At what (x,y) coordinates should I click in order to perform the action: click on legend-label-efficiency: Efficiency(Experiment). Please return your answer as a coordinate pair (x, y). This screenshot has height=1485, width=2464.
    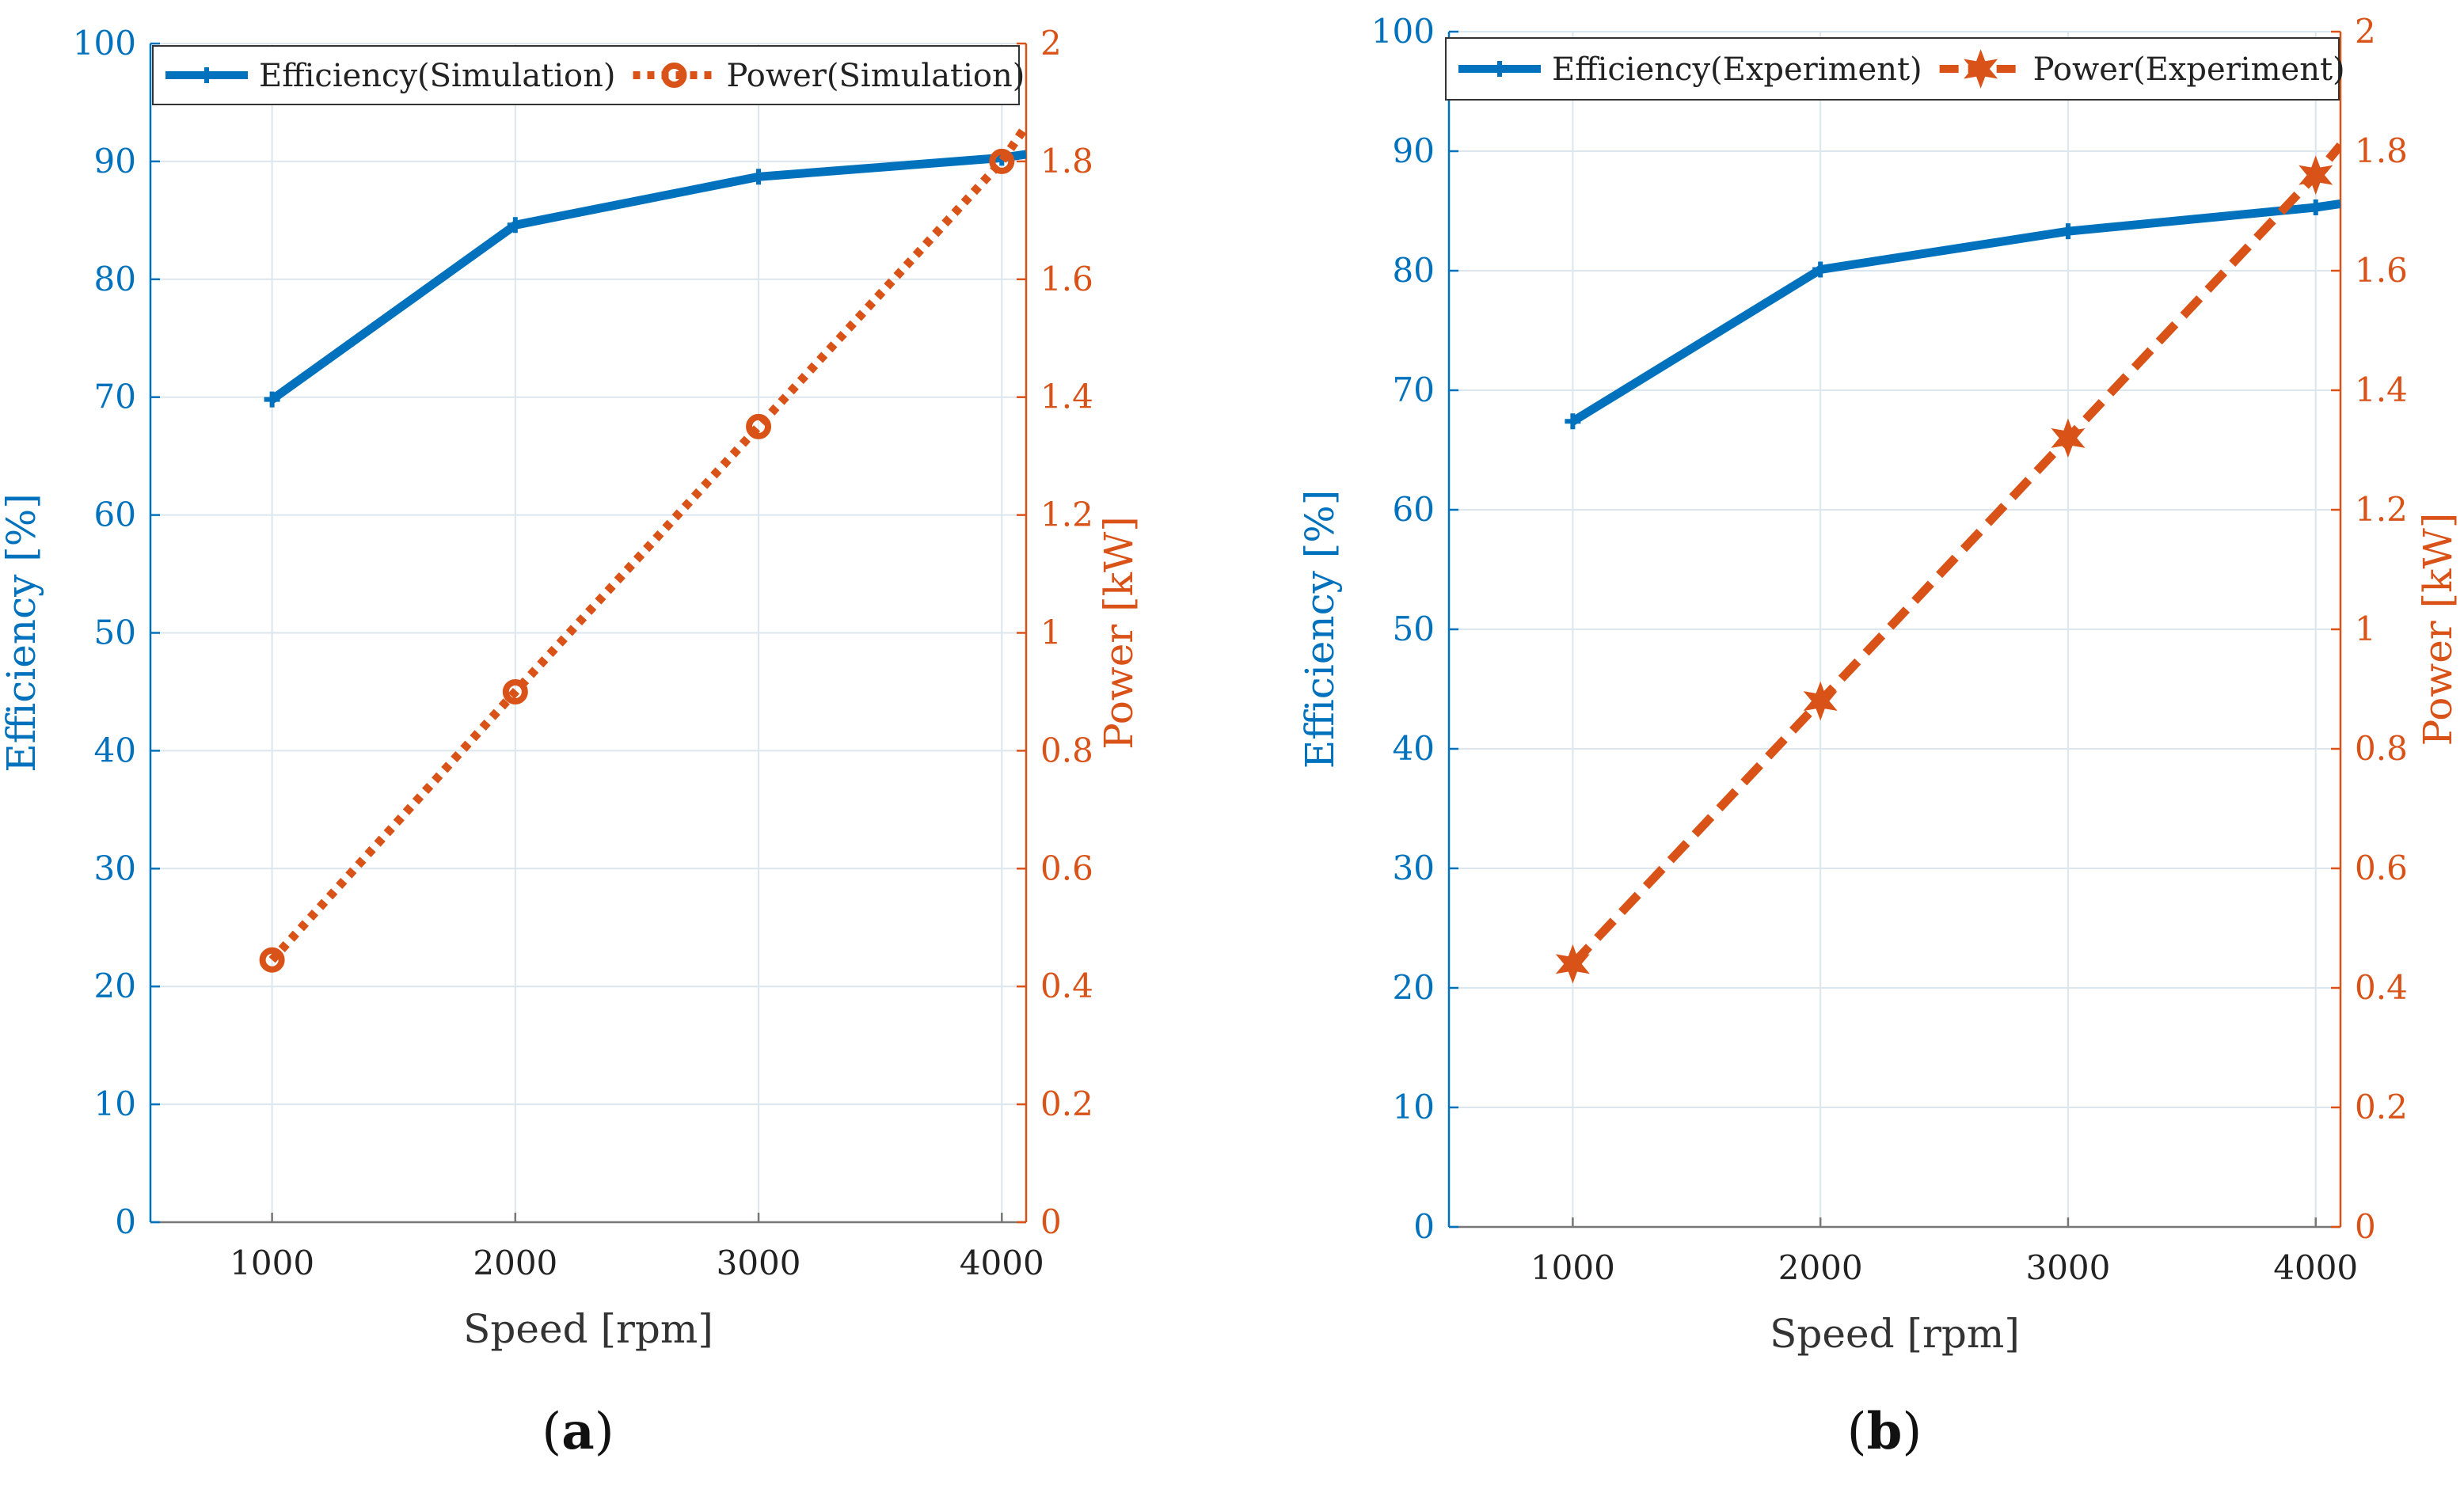
    Looking at the image, I should click on (1737, 69).